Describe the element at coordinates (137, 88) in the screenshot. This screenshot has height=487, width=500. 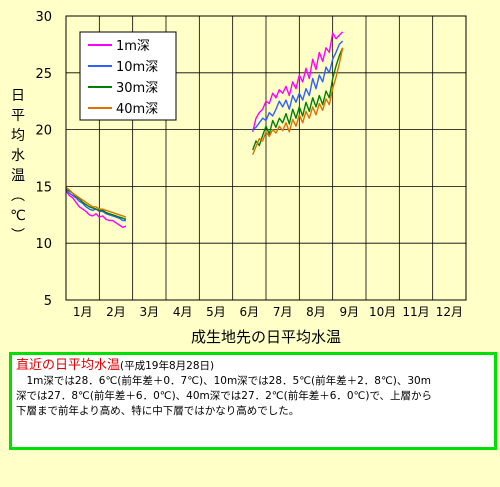
I see `legend-label: 30m深` at that location.